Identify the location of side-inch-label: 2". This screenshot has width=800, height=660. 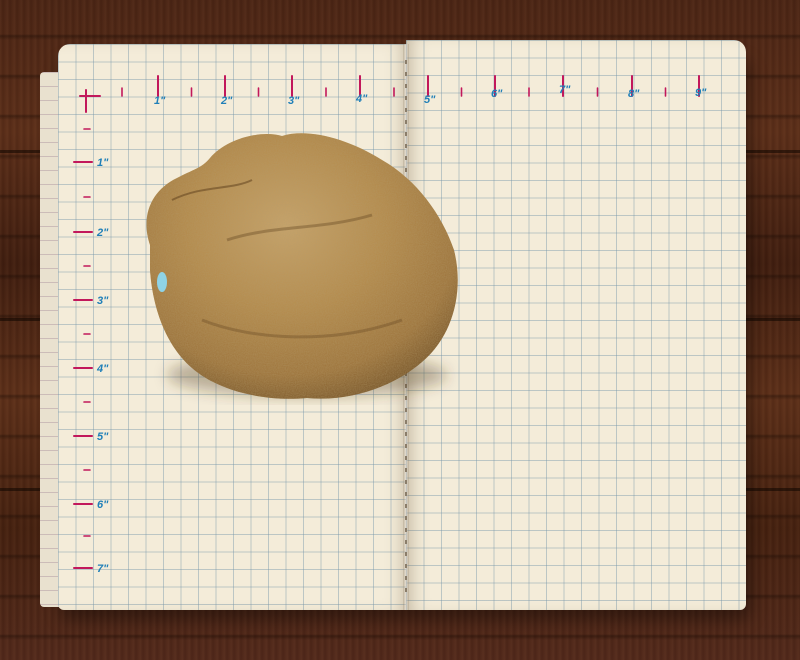
(102, 233).